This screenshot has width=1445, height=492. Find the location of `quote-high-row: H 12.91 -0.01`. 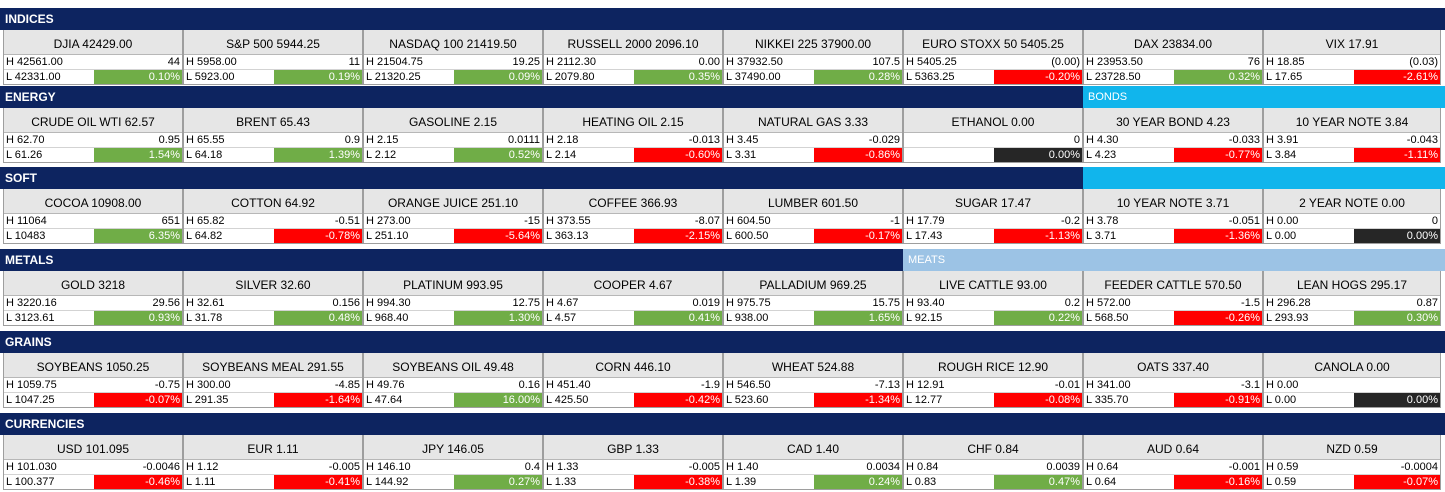

quote-high-row: H 12.91 -0.01 is located at coordinates (993, 384).